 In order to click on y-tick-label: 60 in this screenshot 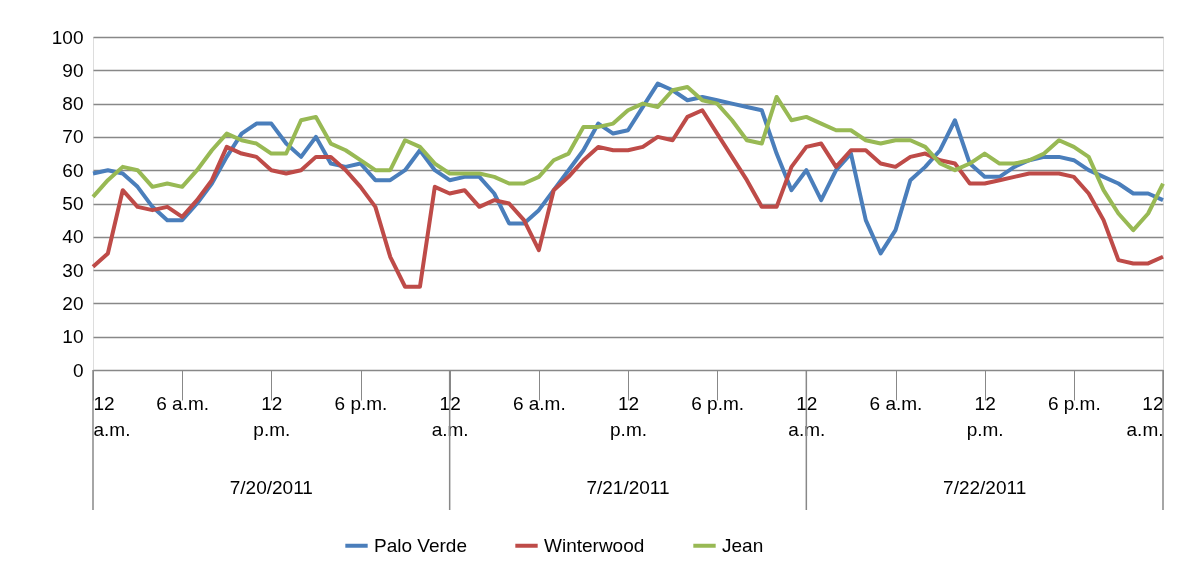, I will do `click(73, 170)`.